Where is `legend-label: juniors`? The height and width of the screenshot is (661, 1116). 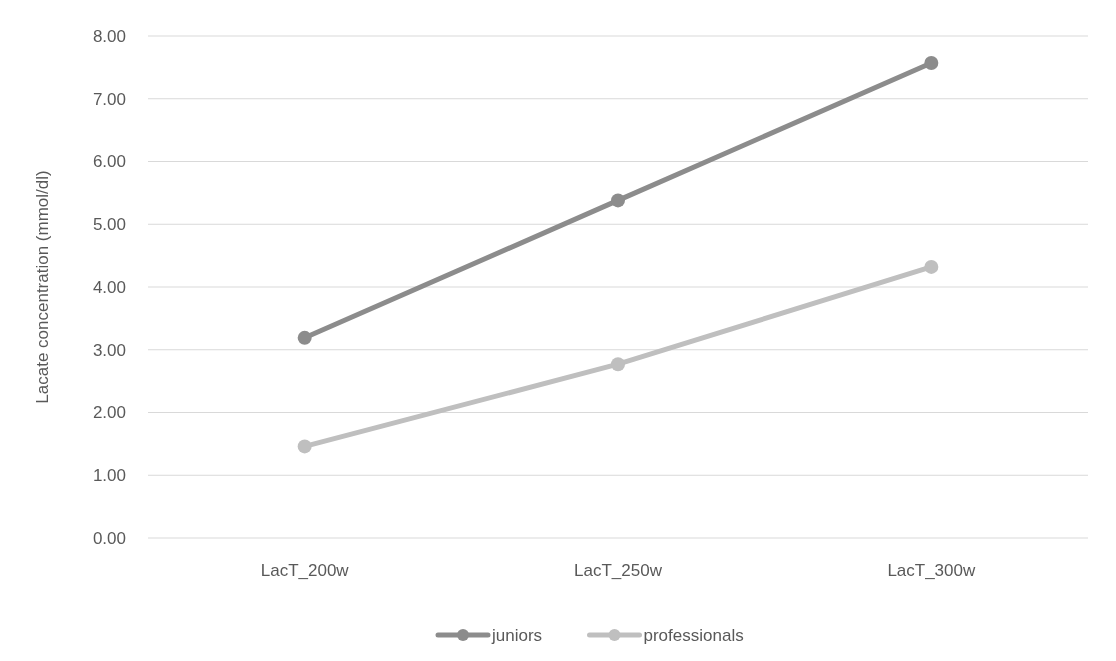
legend-label: juniors is located at coordinates (517, 635).